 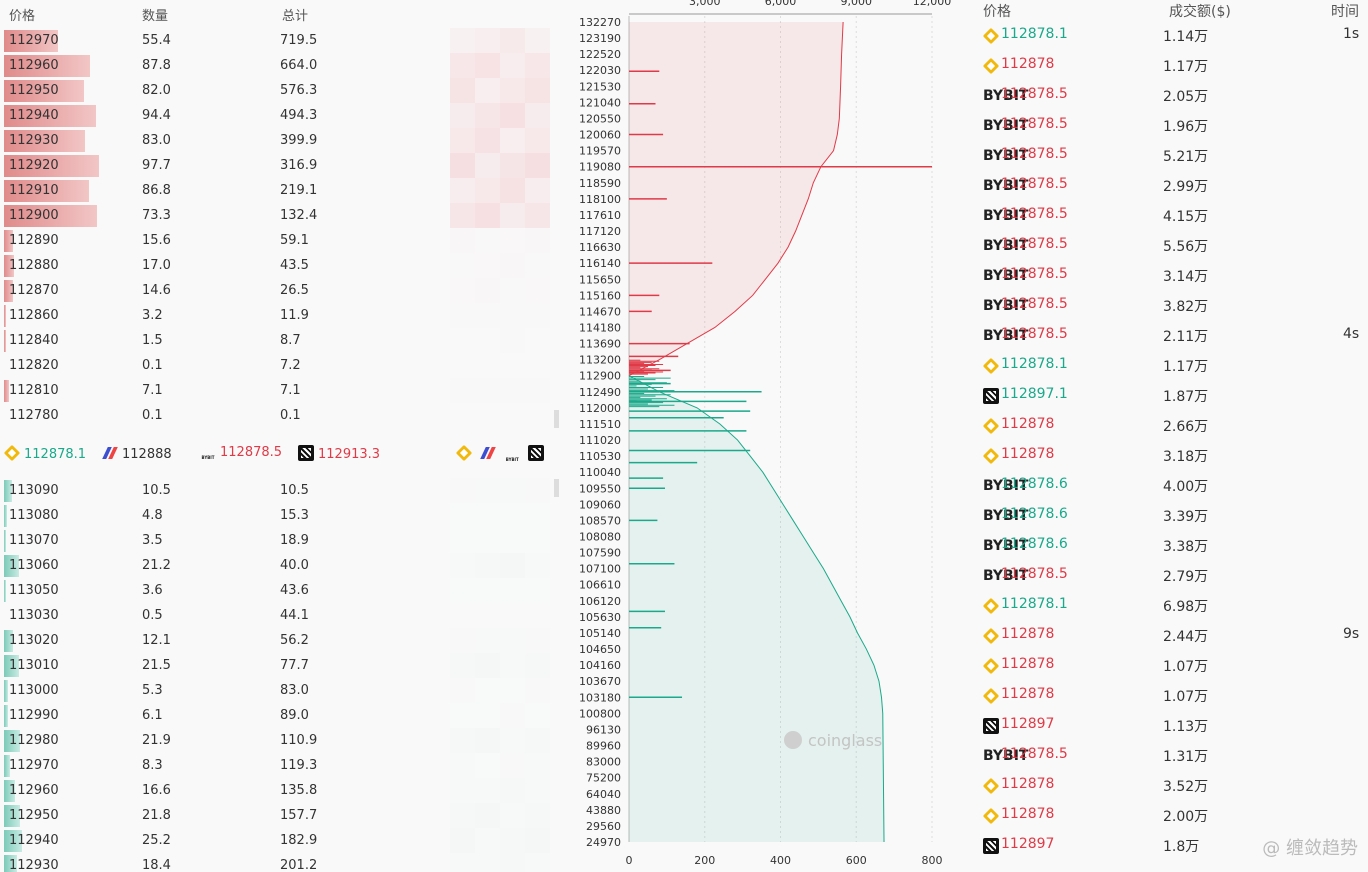 I want to click on trade-row: 112878.1 1.14万 1s, so click(x=1171, y=35).